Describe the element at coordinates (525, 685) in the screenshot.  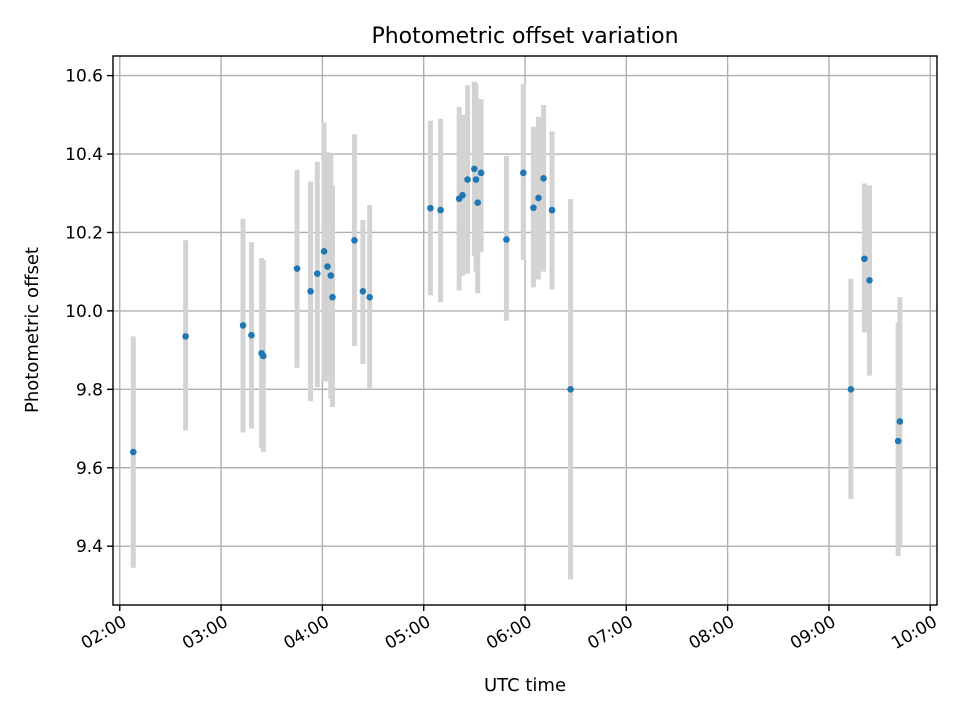
I see `x-axis-label: UTC time` at that location.